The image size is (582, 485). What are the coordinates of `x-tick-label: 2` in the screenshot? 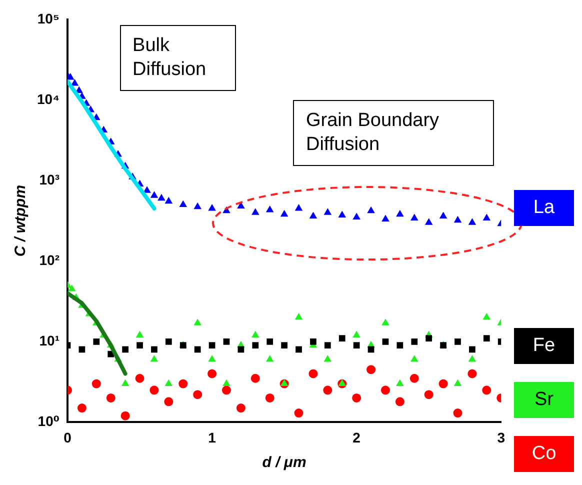 It's located at (356, 437).